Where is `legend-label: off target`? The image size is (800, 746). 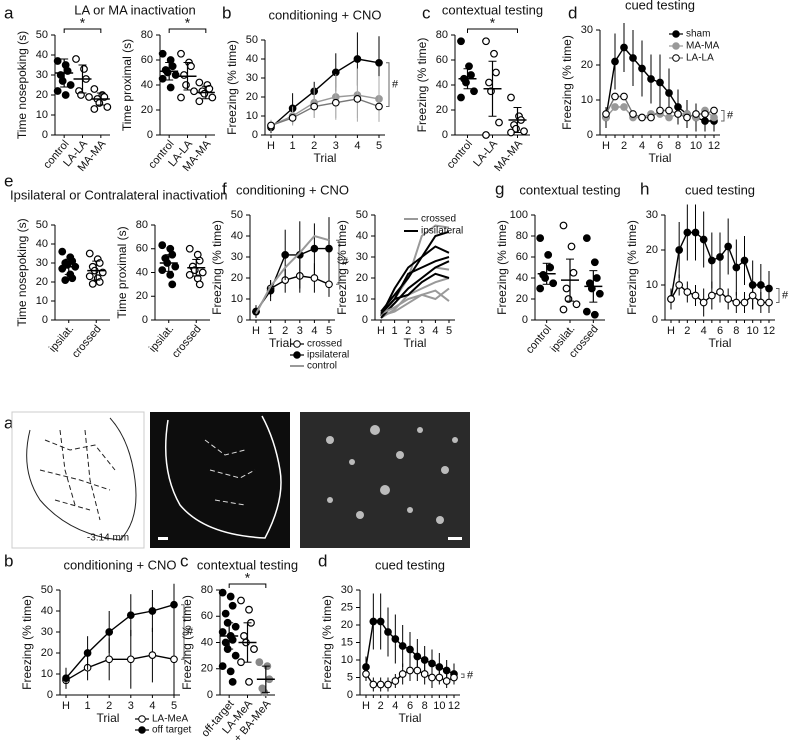 legend-label: off target is located at coordinates (172, 730).